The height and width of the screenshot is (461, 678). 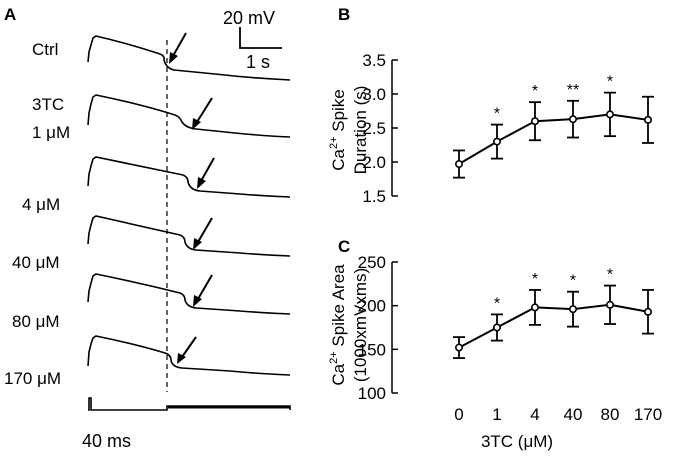 What do you see at coordinates (374, 128) in the screenshot?
I see `panel-b-ytick-label: 2.5` at bounding box center [374, 128].